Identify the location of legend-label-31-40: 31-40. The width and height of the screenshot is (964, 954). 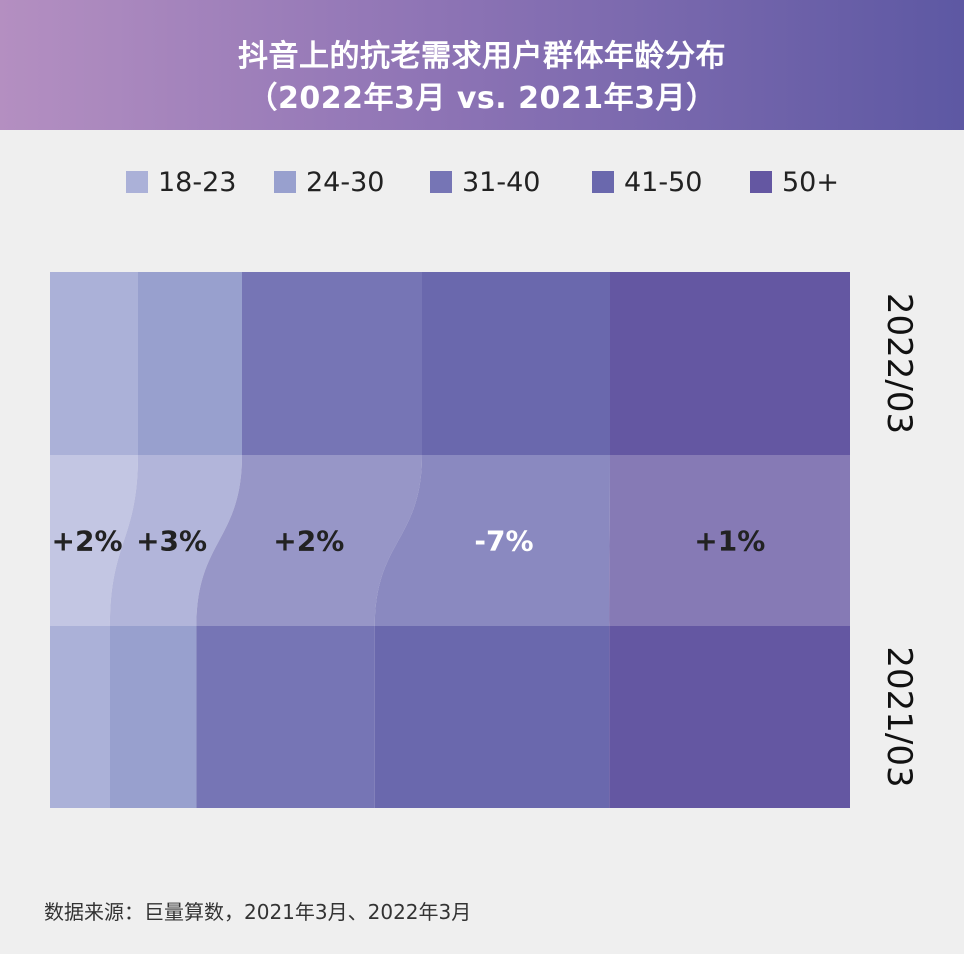
(501, 182).